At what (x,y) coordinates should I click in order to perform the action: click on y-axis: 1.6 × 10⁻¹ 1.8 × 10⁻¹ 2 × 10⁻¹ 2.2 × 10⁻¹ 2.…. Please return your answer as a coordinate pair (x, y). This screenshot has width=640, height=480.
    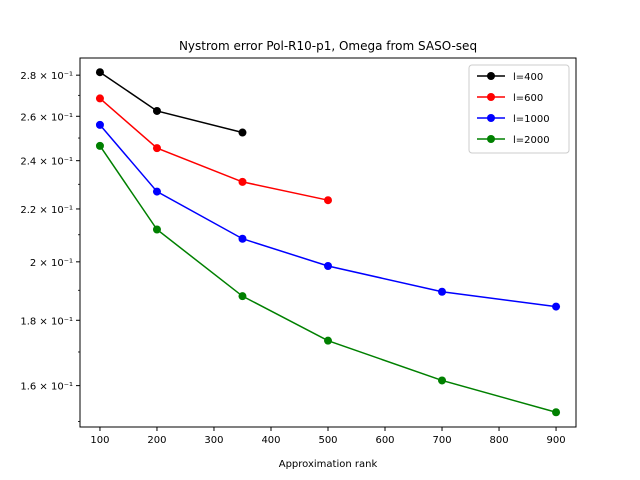
    Looking at the image, I should click on (50, 246).